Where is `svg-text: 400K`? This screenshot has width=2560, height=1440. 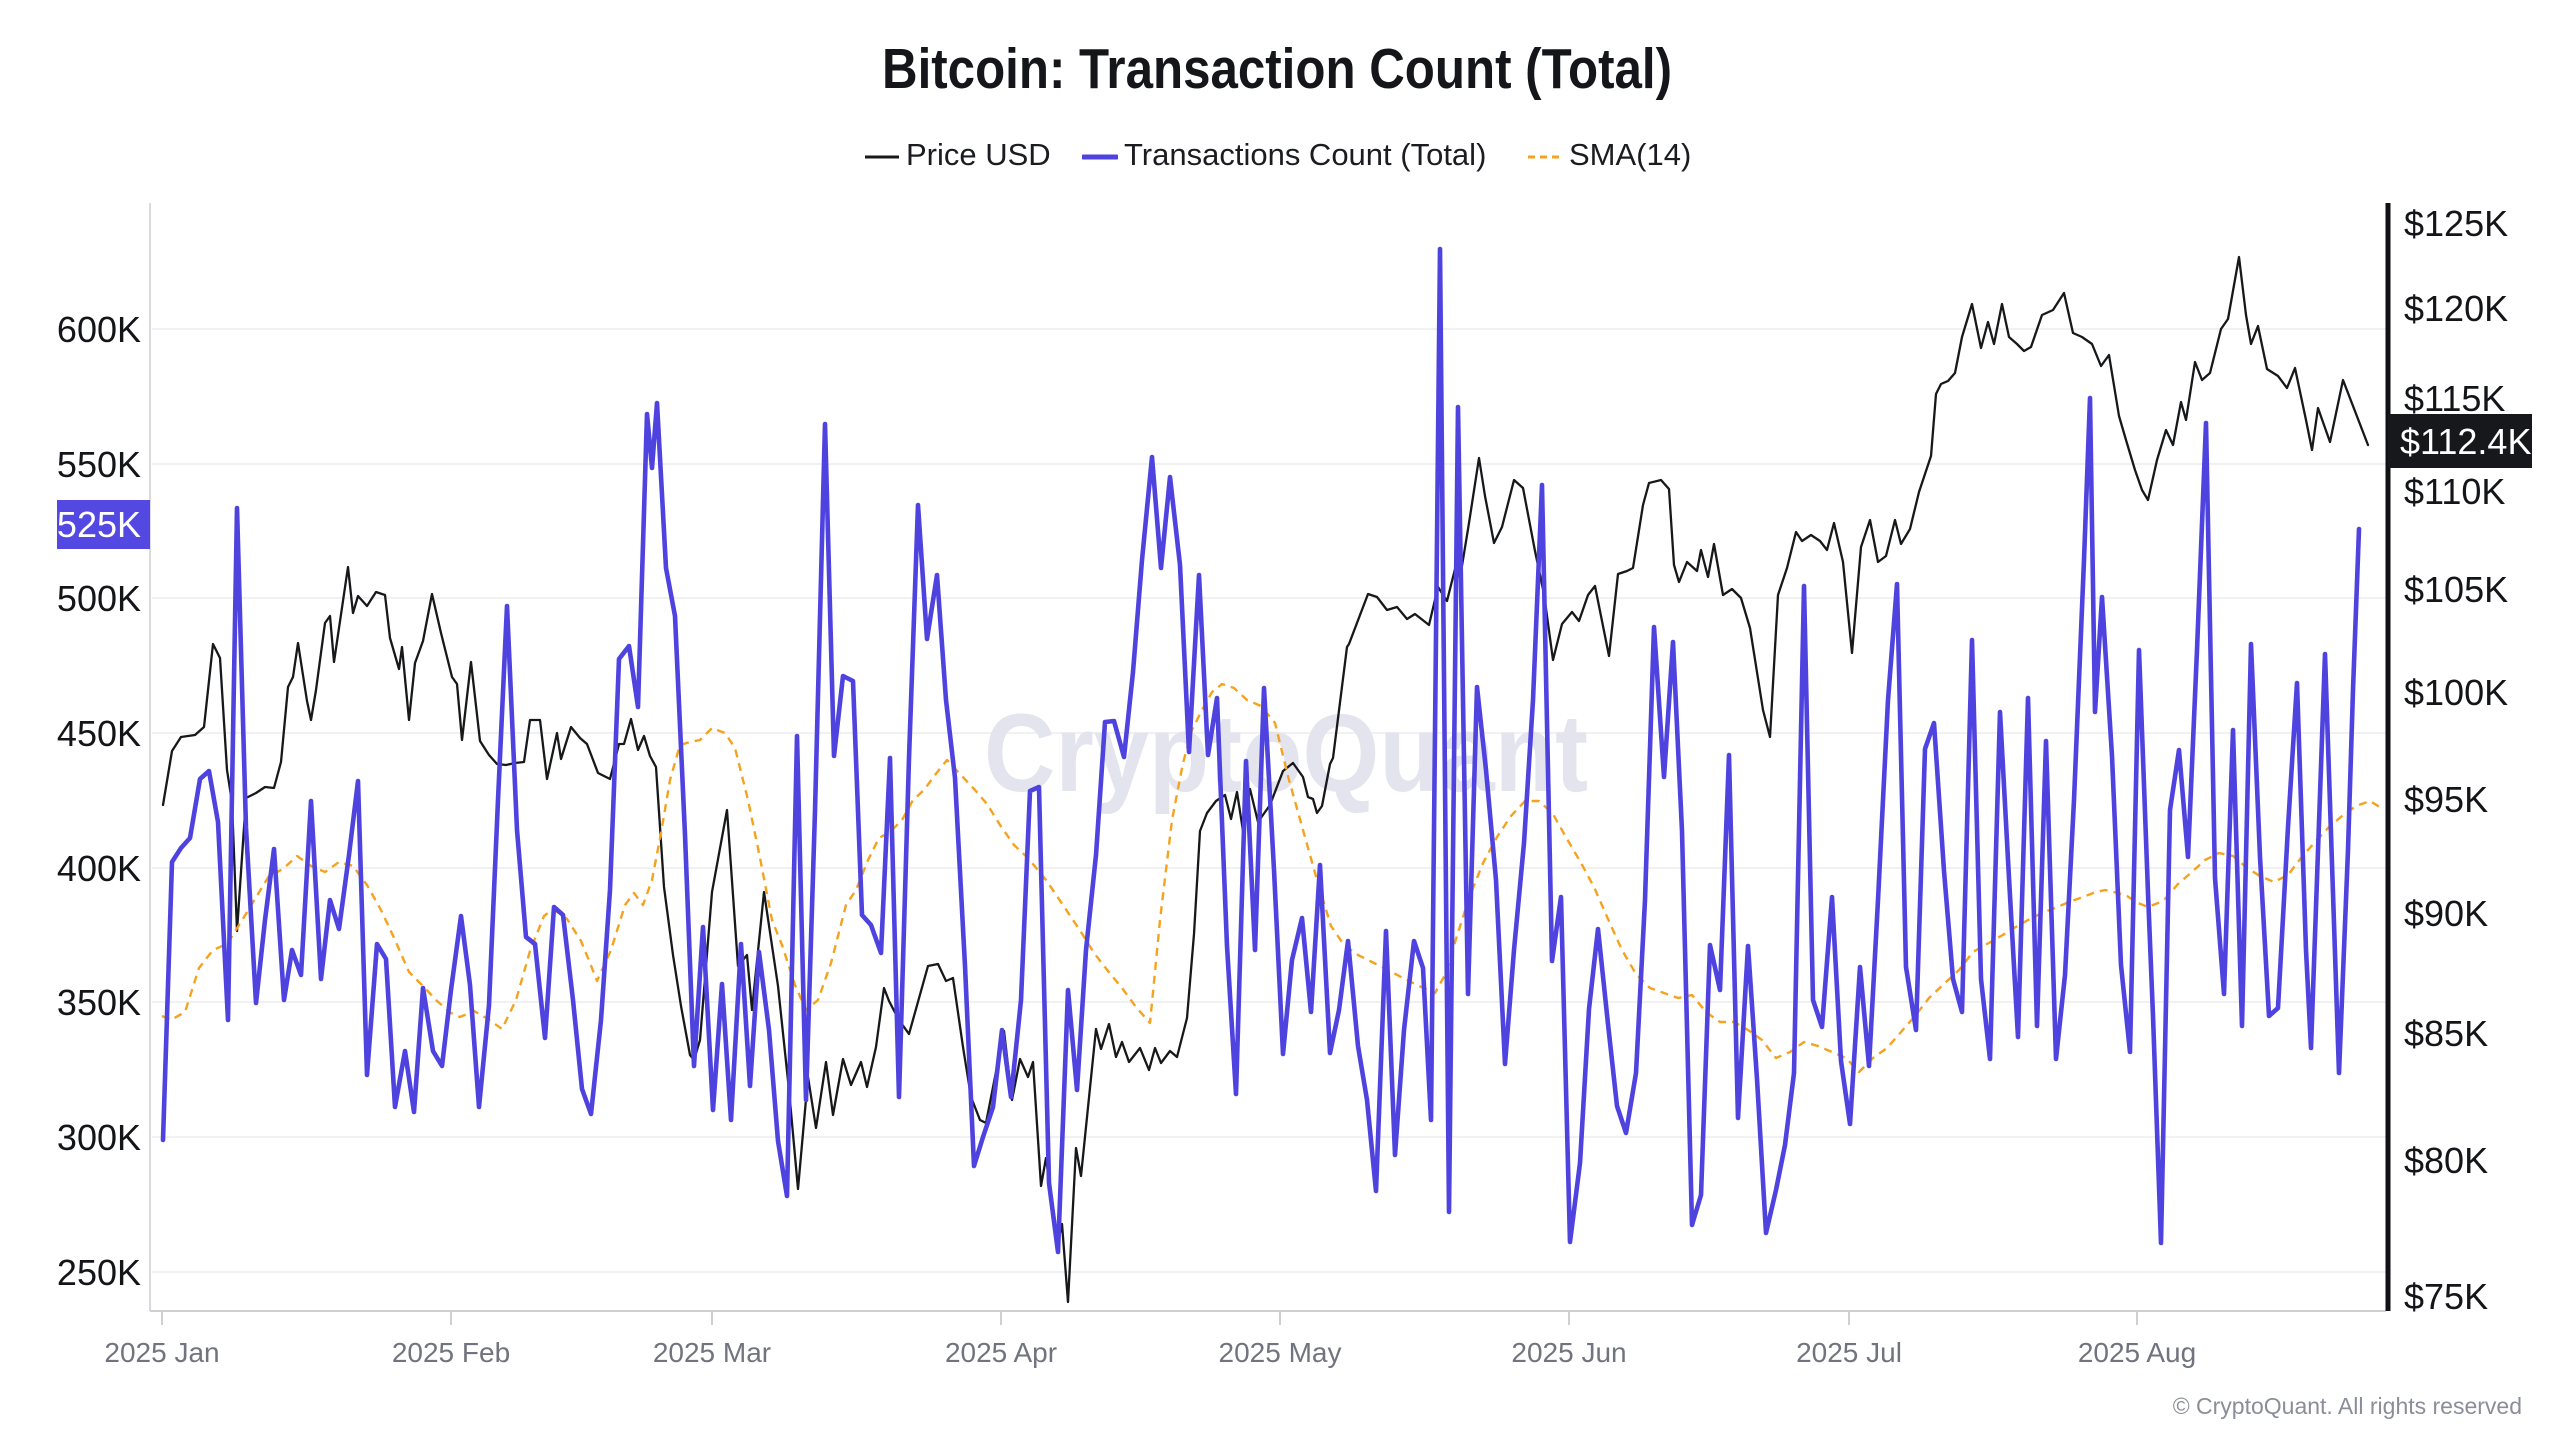
svg-text: 400K is located at coordinates (99, 868).